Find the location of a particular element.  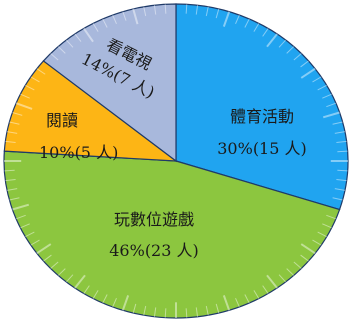

slice-label-reading-value: 10%(5 人) is located at coordinates (78, 152).